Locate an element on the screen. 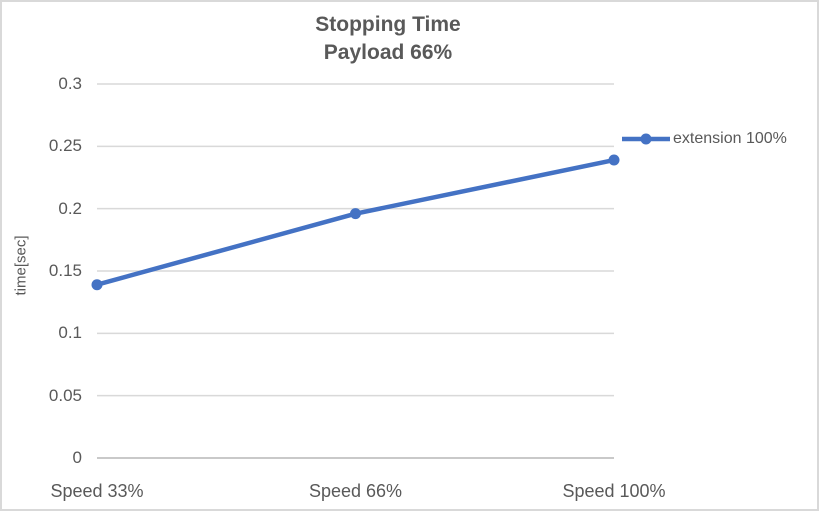  chart-title-line1: Stopping Time is located at coordinates (388, 24).